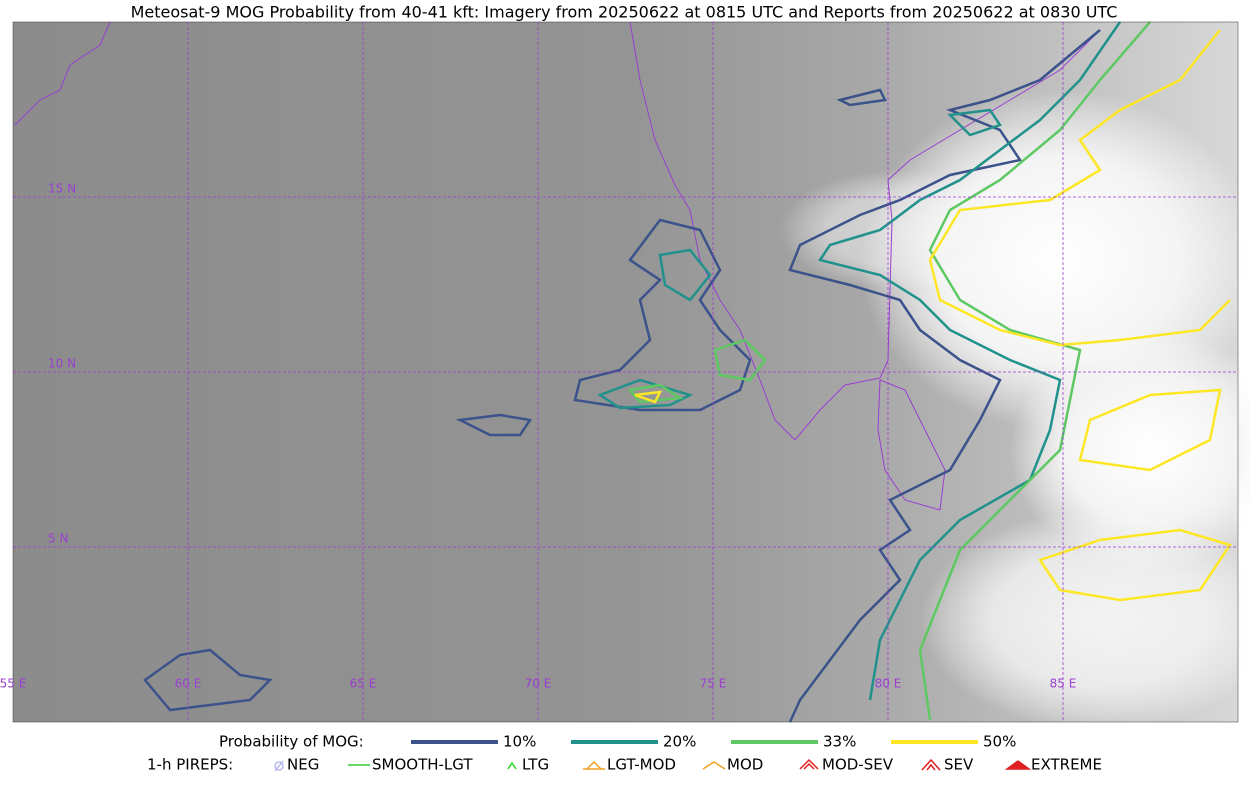  I want to click on pirep-label: SMOOTH-LGT, so click(422, 765).